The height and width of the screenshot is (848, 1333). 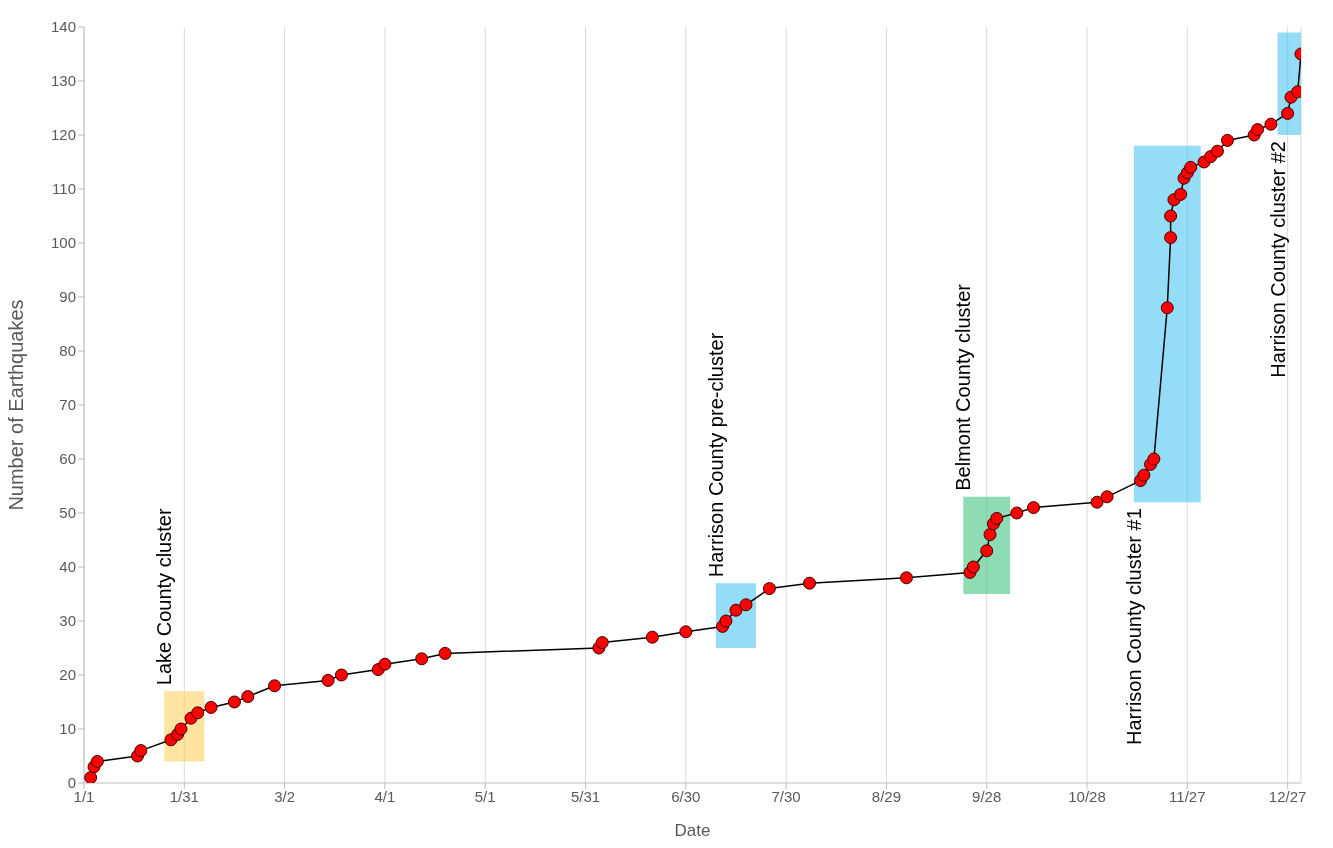 What do you see at coordinates (63, 27) in the screenshot?
I see `y-tick-label: 140` at bounding box center [63, 27].